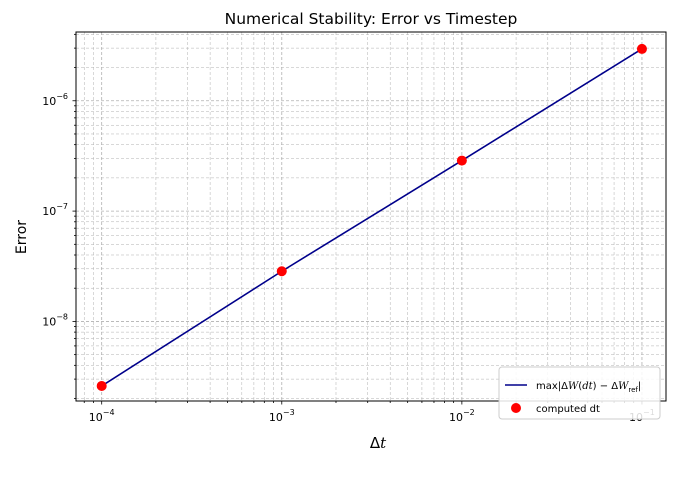 The height and width of the screenshot is (494, 690). I want to click on y-tick-label: 10⁻⁶, so click(55, 100).